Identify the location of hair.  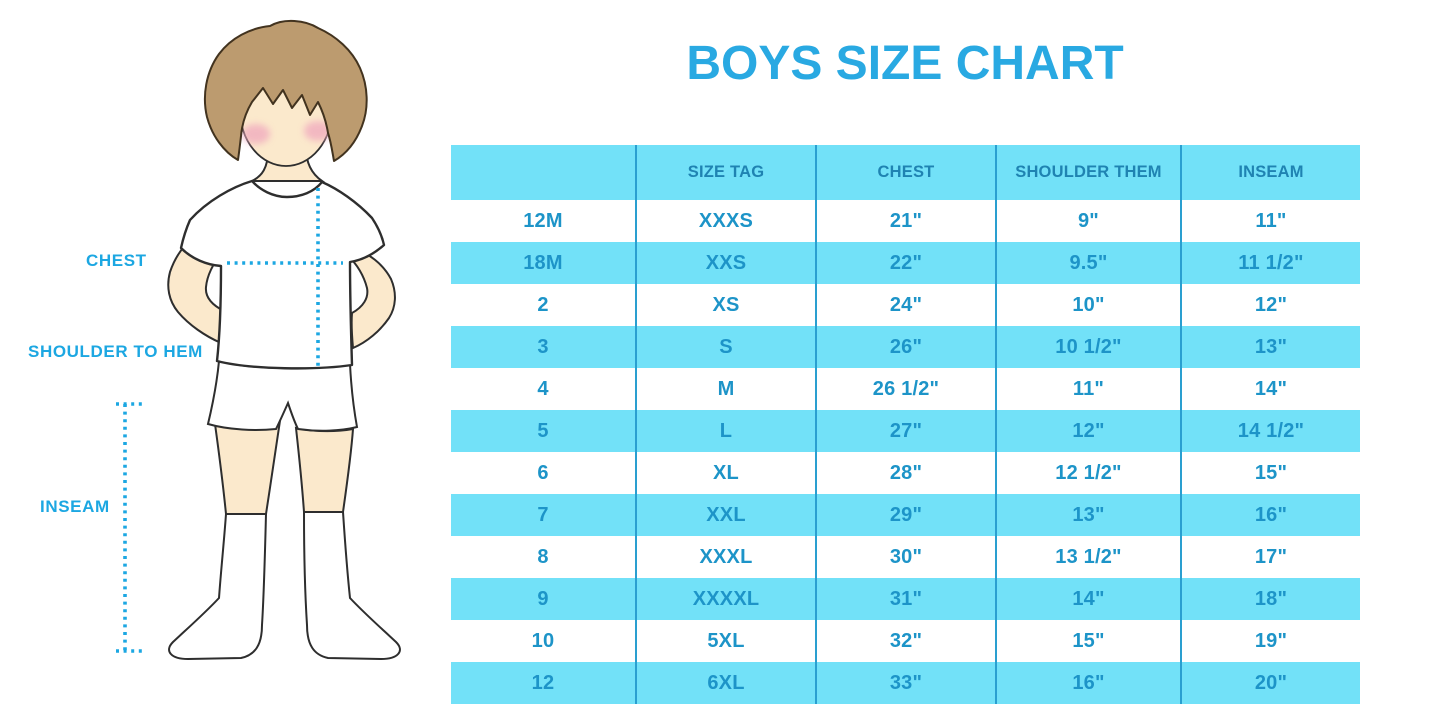
(286, 91).